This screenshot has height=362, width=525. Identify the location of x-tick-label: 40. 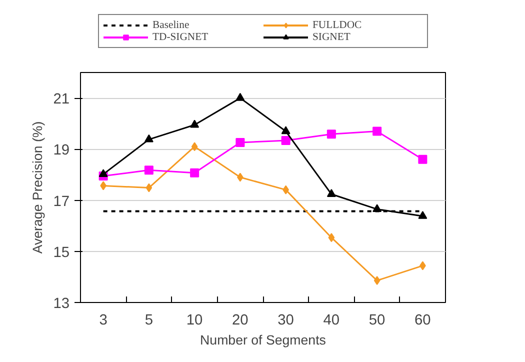
(331, 320).